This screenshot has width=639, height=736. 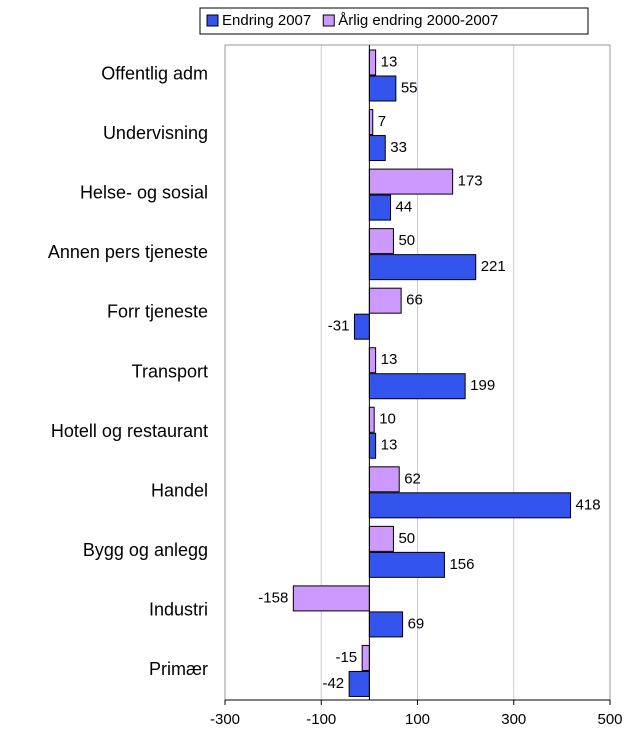 I want to click on value-label: -158, so click(x=273, y=597).